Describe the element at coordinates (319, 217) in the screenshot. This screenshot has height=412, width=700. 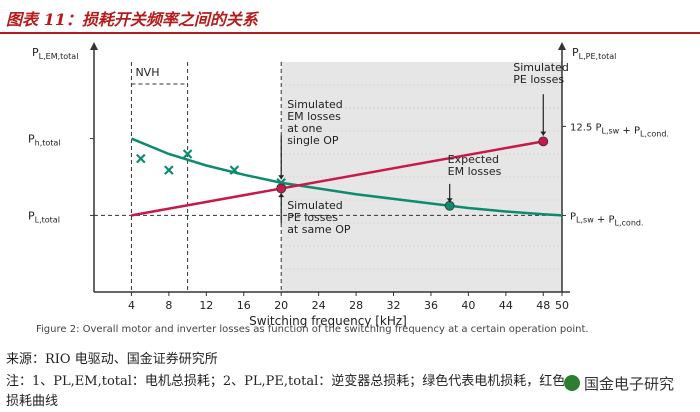
I see `annotation-pe-same-op: Simulated PE losses at same OP` at that location.